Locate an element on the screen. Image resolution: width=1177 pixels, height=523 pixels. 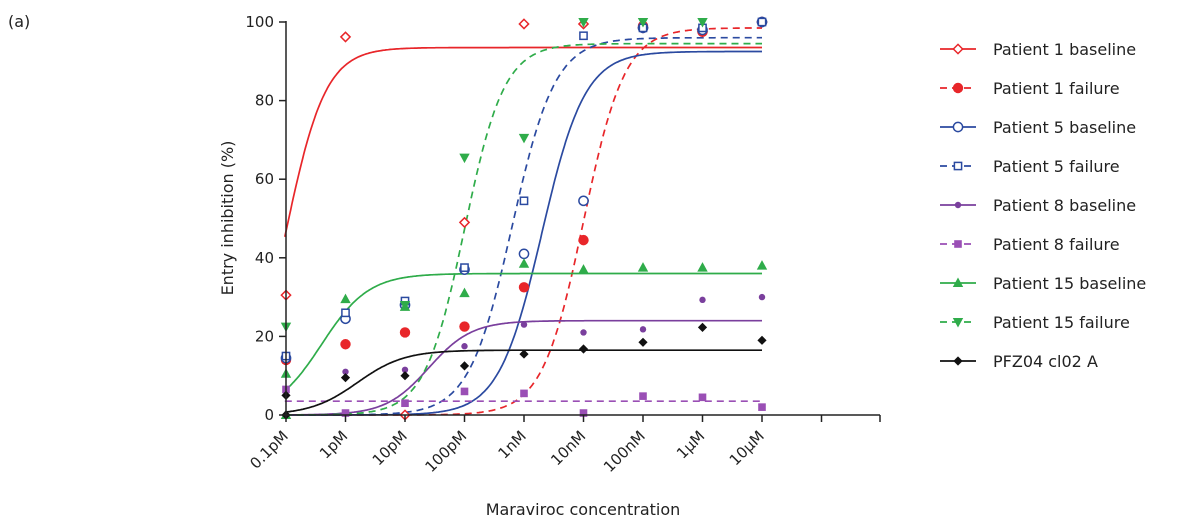
legend-label: Patient 8 baseline is located at coordinates (1064, 205).